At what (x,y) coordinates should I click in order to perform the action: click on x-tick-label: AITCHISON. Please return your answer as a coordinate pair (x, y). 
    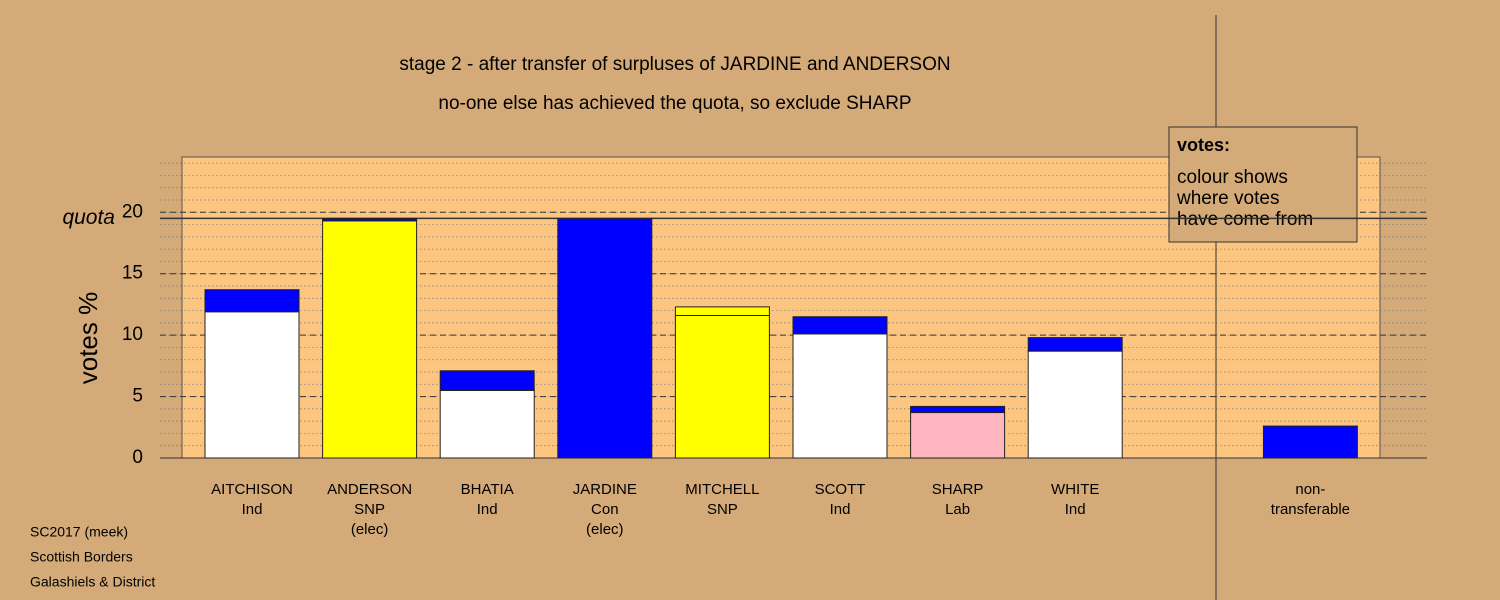
    Looking at the image, I should click on (252, 489).